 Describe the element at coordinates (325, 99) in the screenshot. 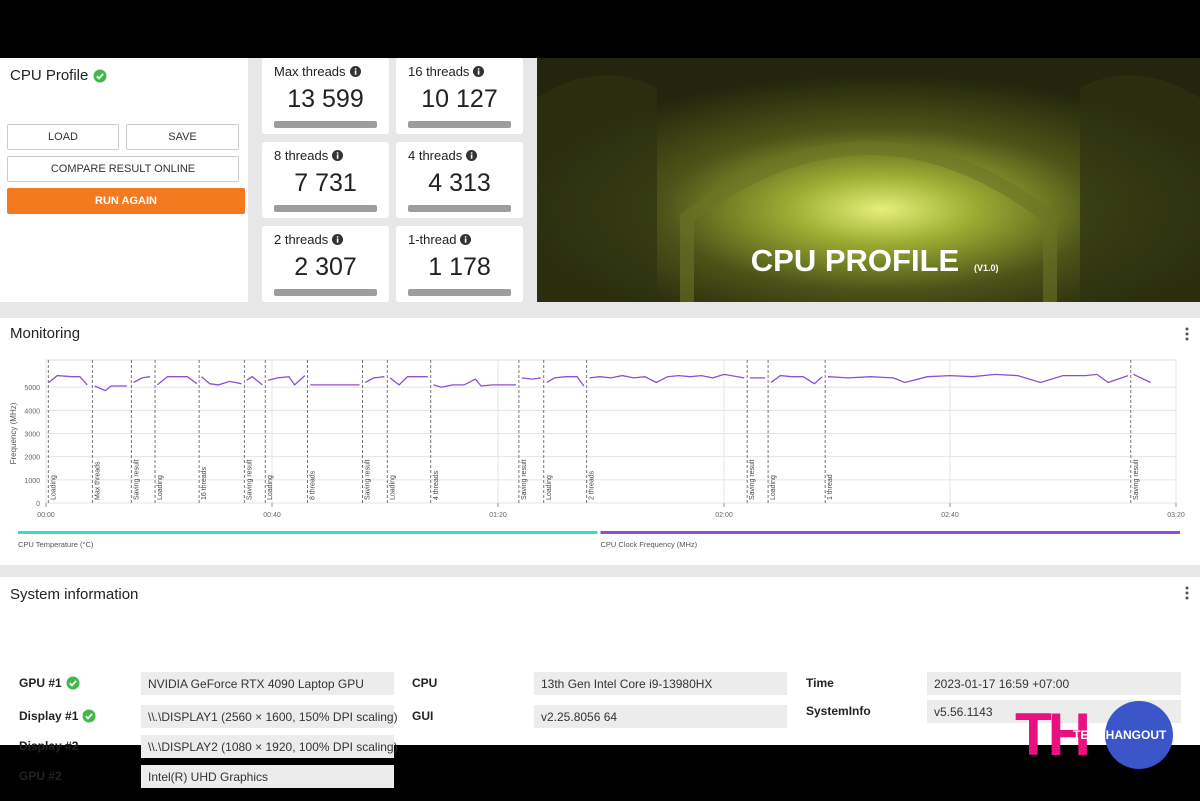

I see `score-value: 13 599` at that location.